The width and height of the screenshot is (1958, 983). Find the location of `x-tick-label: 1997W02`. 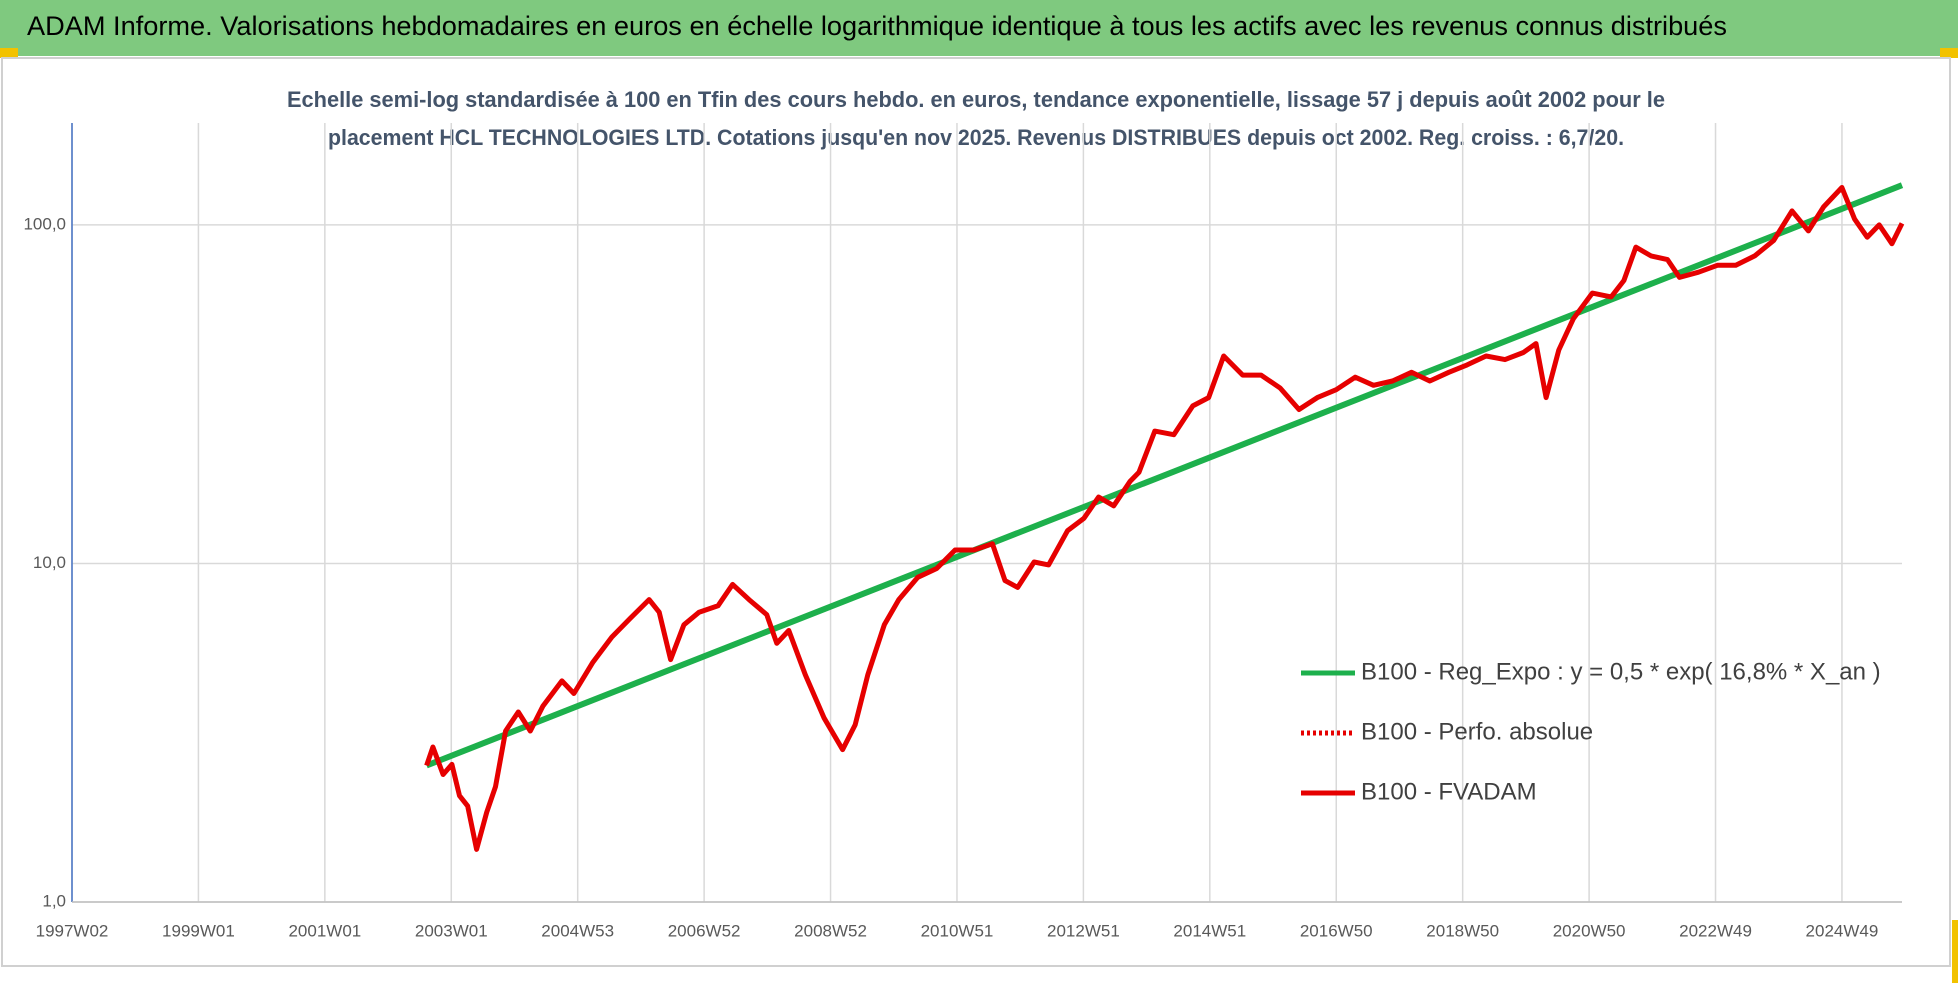

x-tick-label: 1997W02 is located at coordinates (72, 930).